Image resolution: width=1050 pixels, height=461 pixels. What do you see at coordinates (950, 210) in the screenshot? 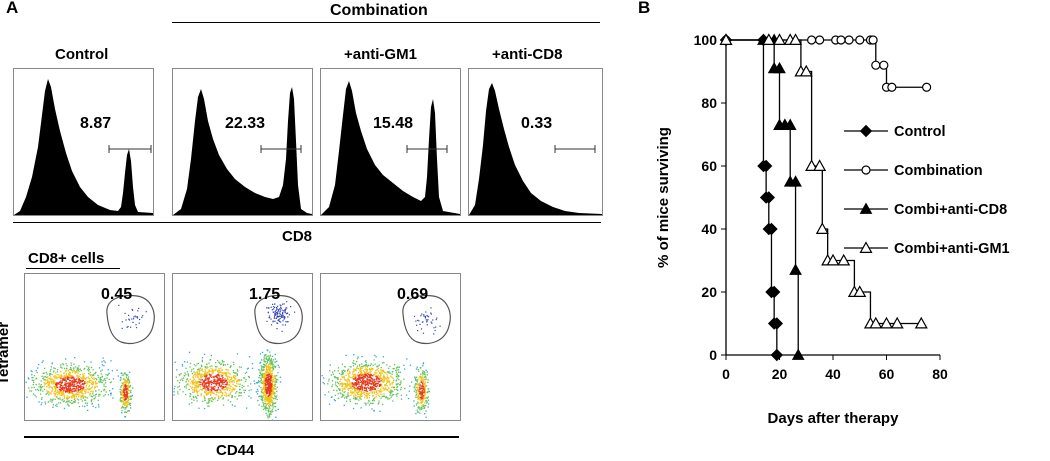
I see `legend-label-combi-anti-cd8: Combi+anti-CD8` at bounding box center [950, 210].